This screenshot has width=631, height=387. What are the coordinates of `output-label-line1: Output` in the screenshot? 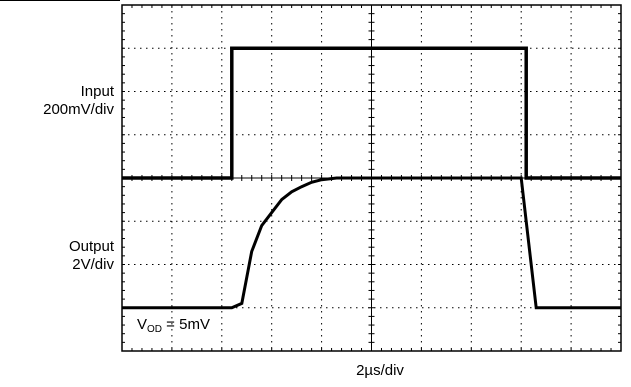 It's located at (57, 247).